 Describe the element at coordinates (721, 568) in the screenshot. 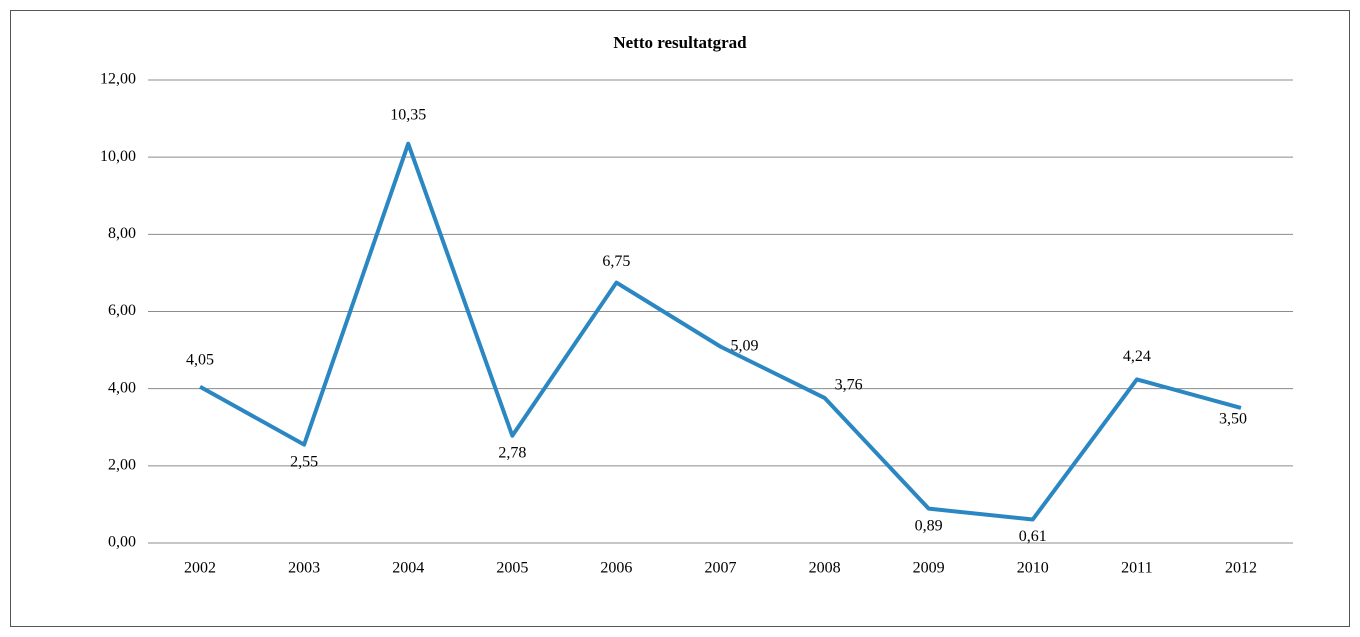

I see `x-tick-label: 2007` at that location.